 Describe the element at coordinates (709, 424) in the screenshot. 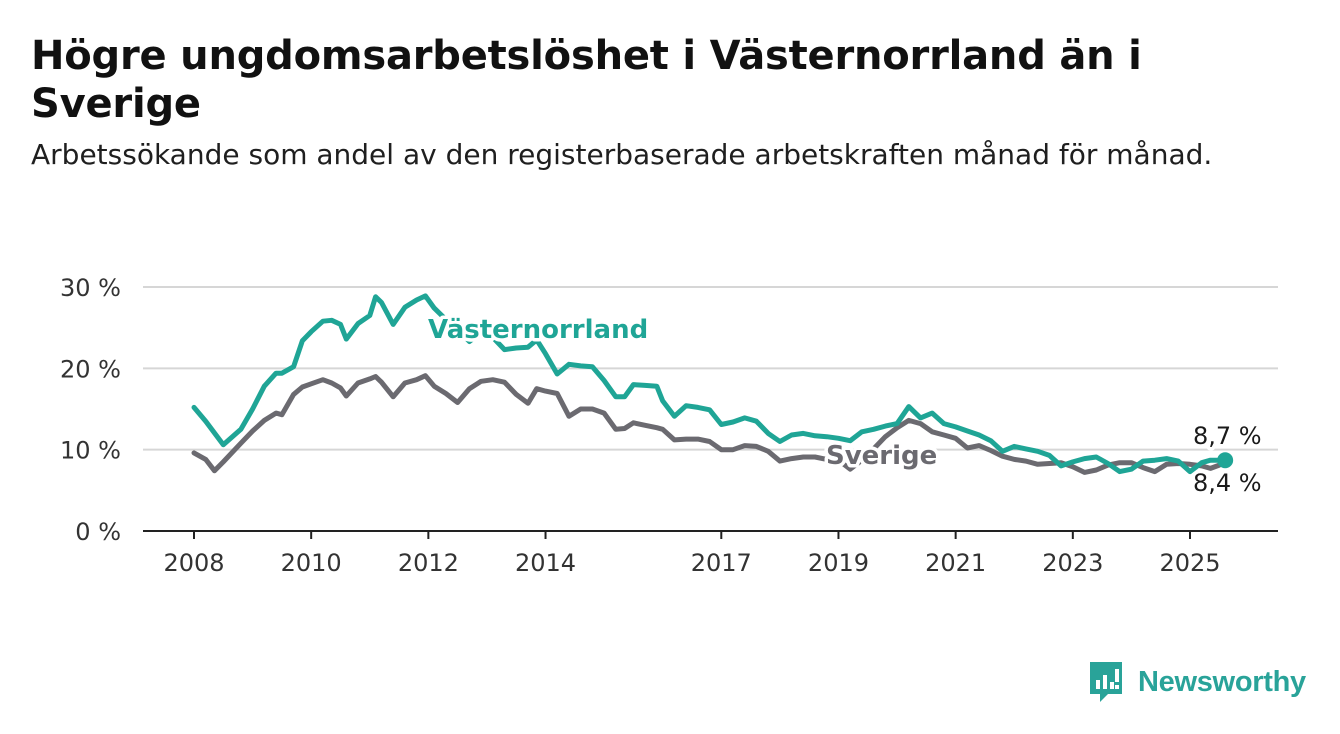

I see `series-line-sverige` at that location.